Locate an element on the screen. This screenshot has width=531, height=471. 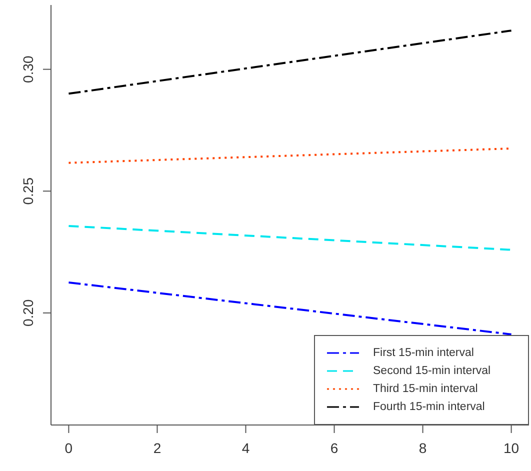
legend-label: Third 15-min interval is located at coordinates (425, 389).